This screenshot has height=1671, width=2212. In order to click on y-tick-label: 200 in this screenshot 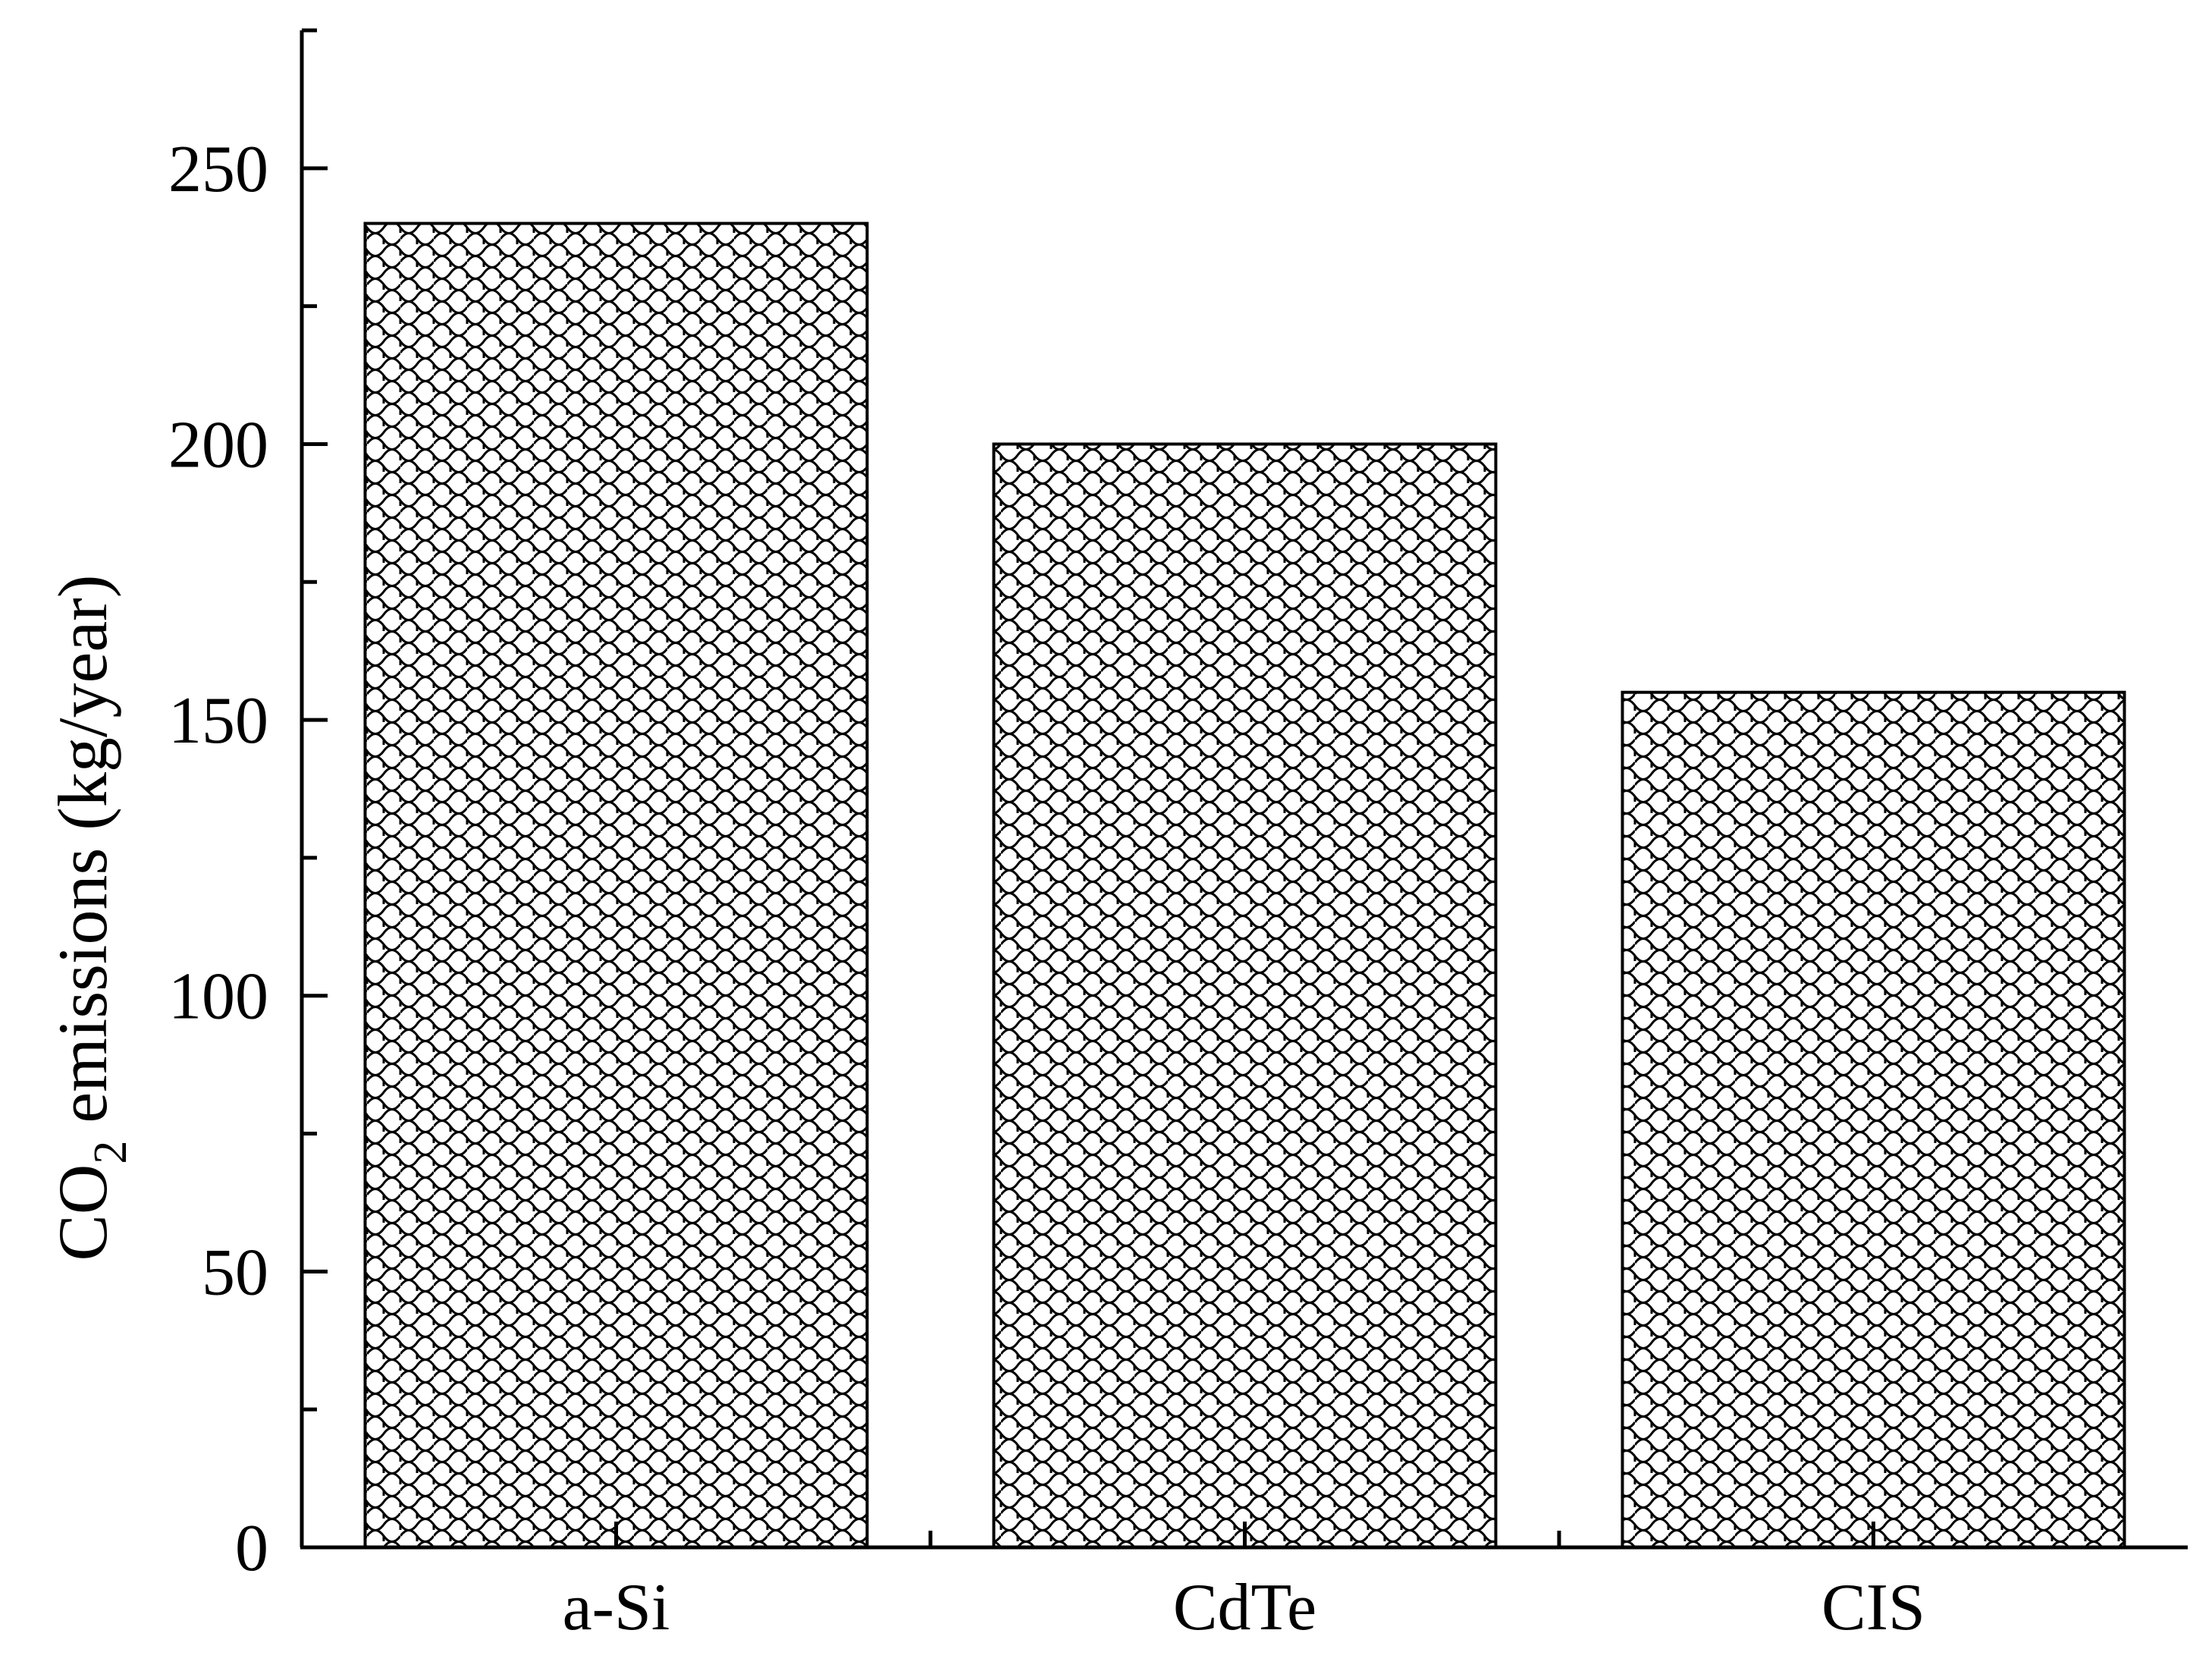, I will do `click(218, 445)`.